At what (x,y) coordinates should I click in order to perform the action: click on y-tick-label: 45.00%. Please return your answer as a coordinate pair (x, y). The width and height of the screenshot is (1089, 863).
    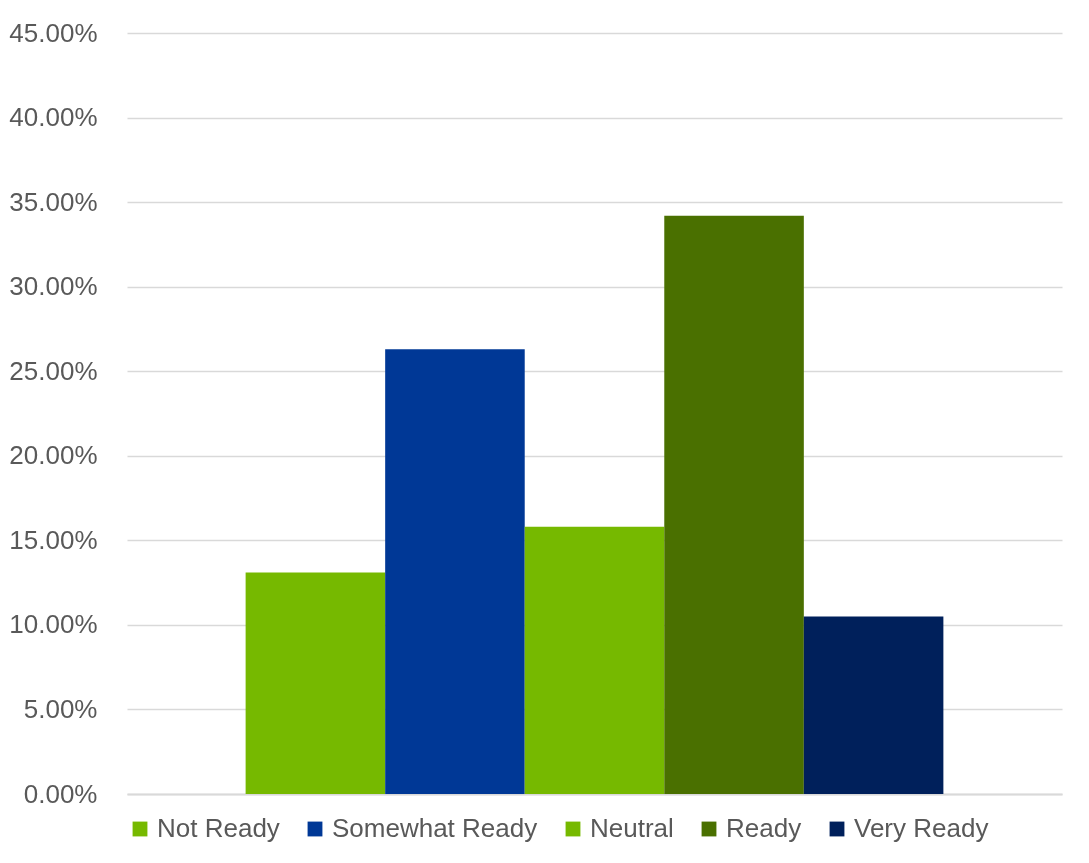
    Looking at the image, I should click on (53, 32).